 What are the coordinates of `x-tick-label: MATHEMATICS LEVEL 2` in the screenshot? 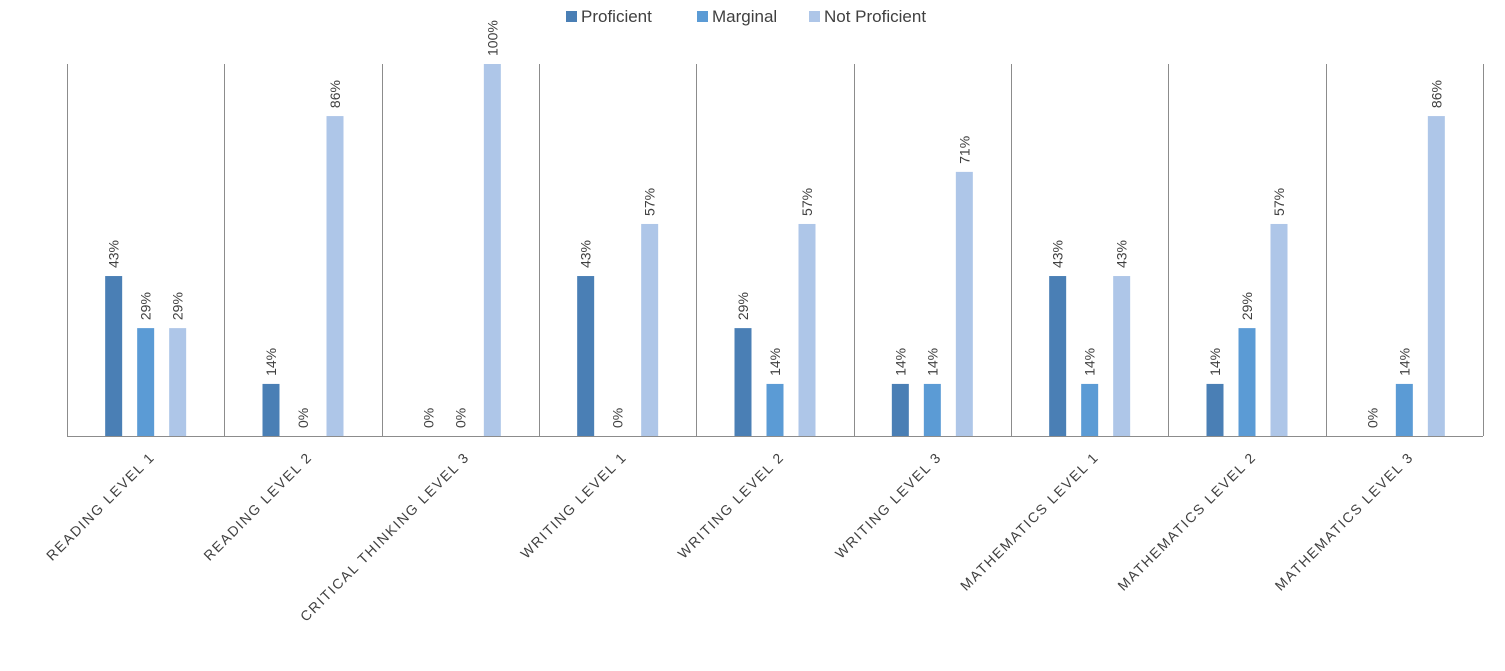 It's located at (1186, 521).